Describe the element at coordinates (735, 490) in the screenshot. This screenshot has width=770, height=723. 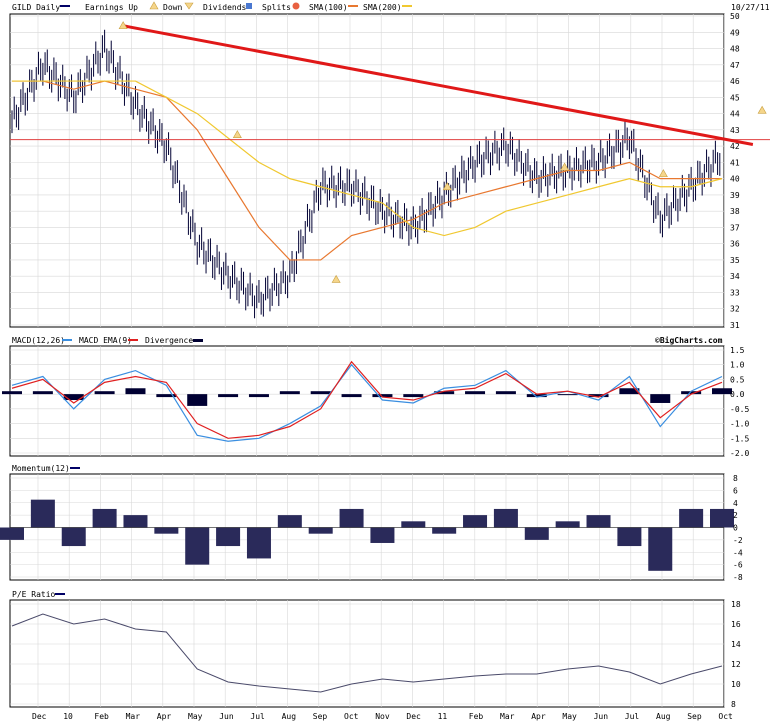
I see `momentum-tick-label: 6` at that location.